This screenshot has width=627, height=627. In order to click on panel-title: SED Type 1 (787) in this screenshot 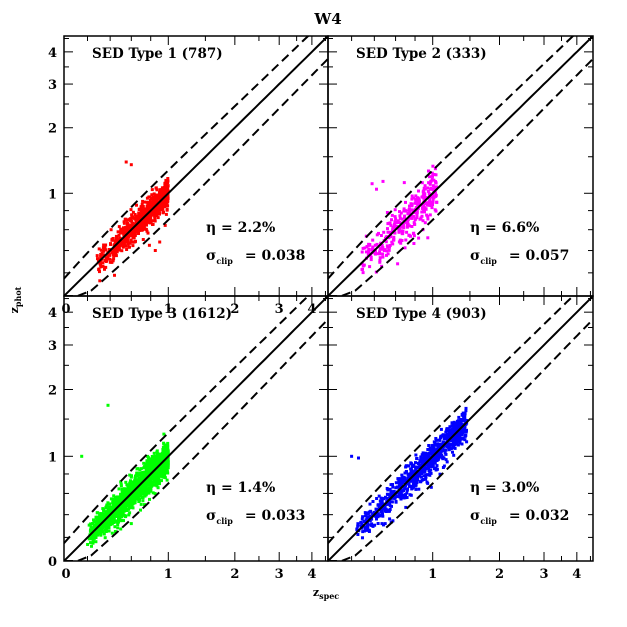, I will do `click(157, 54)`.